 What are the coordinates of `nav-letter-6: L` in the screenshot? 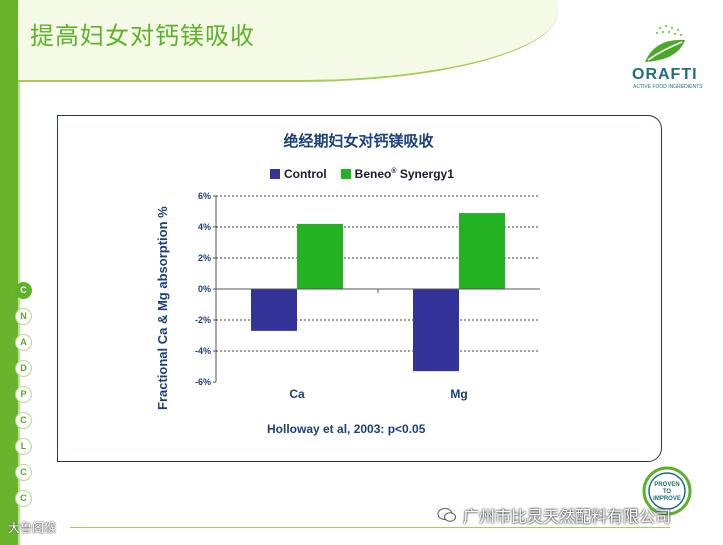 It's located at (23, 446).